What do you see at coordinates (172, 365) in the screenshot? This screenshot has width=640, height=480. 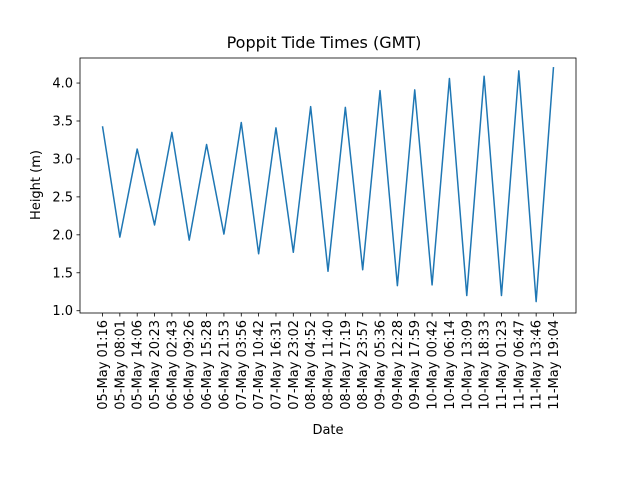 I see `x-tick-label: 06-May 02:43` at bounding box center [172, 365].